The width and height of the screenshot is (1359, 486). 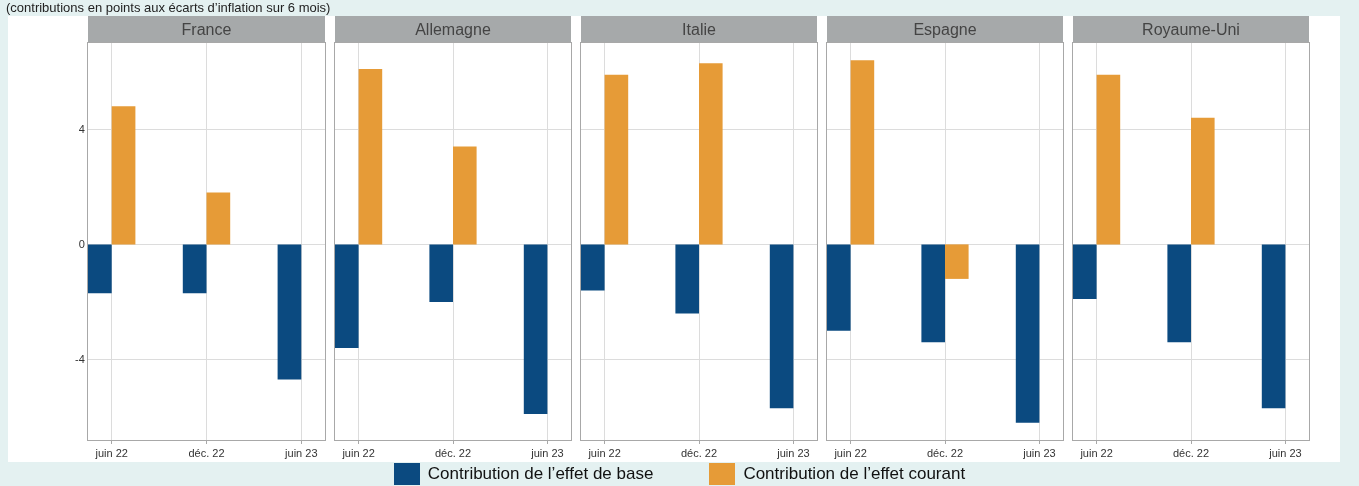 What do you see at coordinates (540, 474) in the screenshot?
I see `legend-label: Contribution de l’effet de base` at bounding box center [540, 474].